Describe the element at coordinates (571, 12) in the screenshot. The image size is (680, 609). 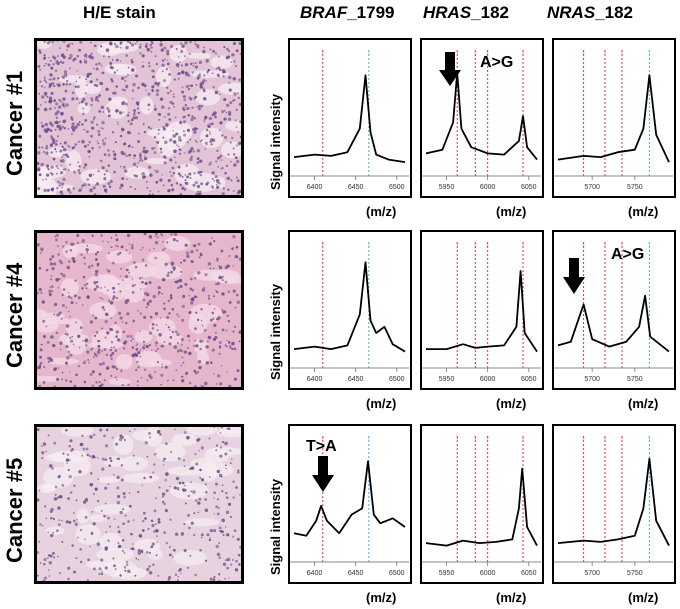
I see `header-nras-gene: NRAS` at that location.